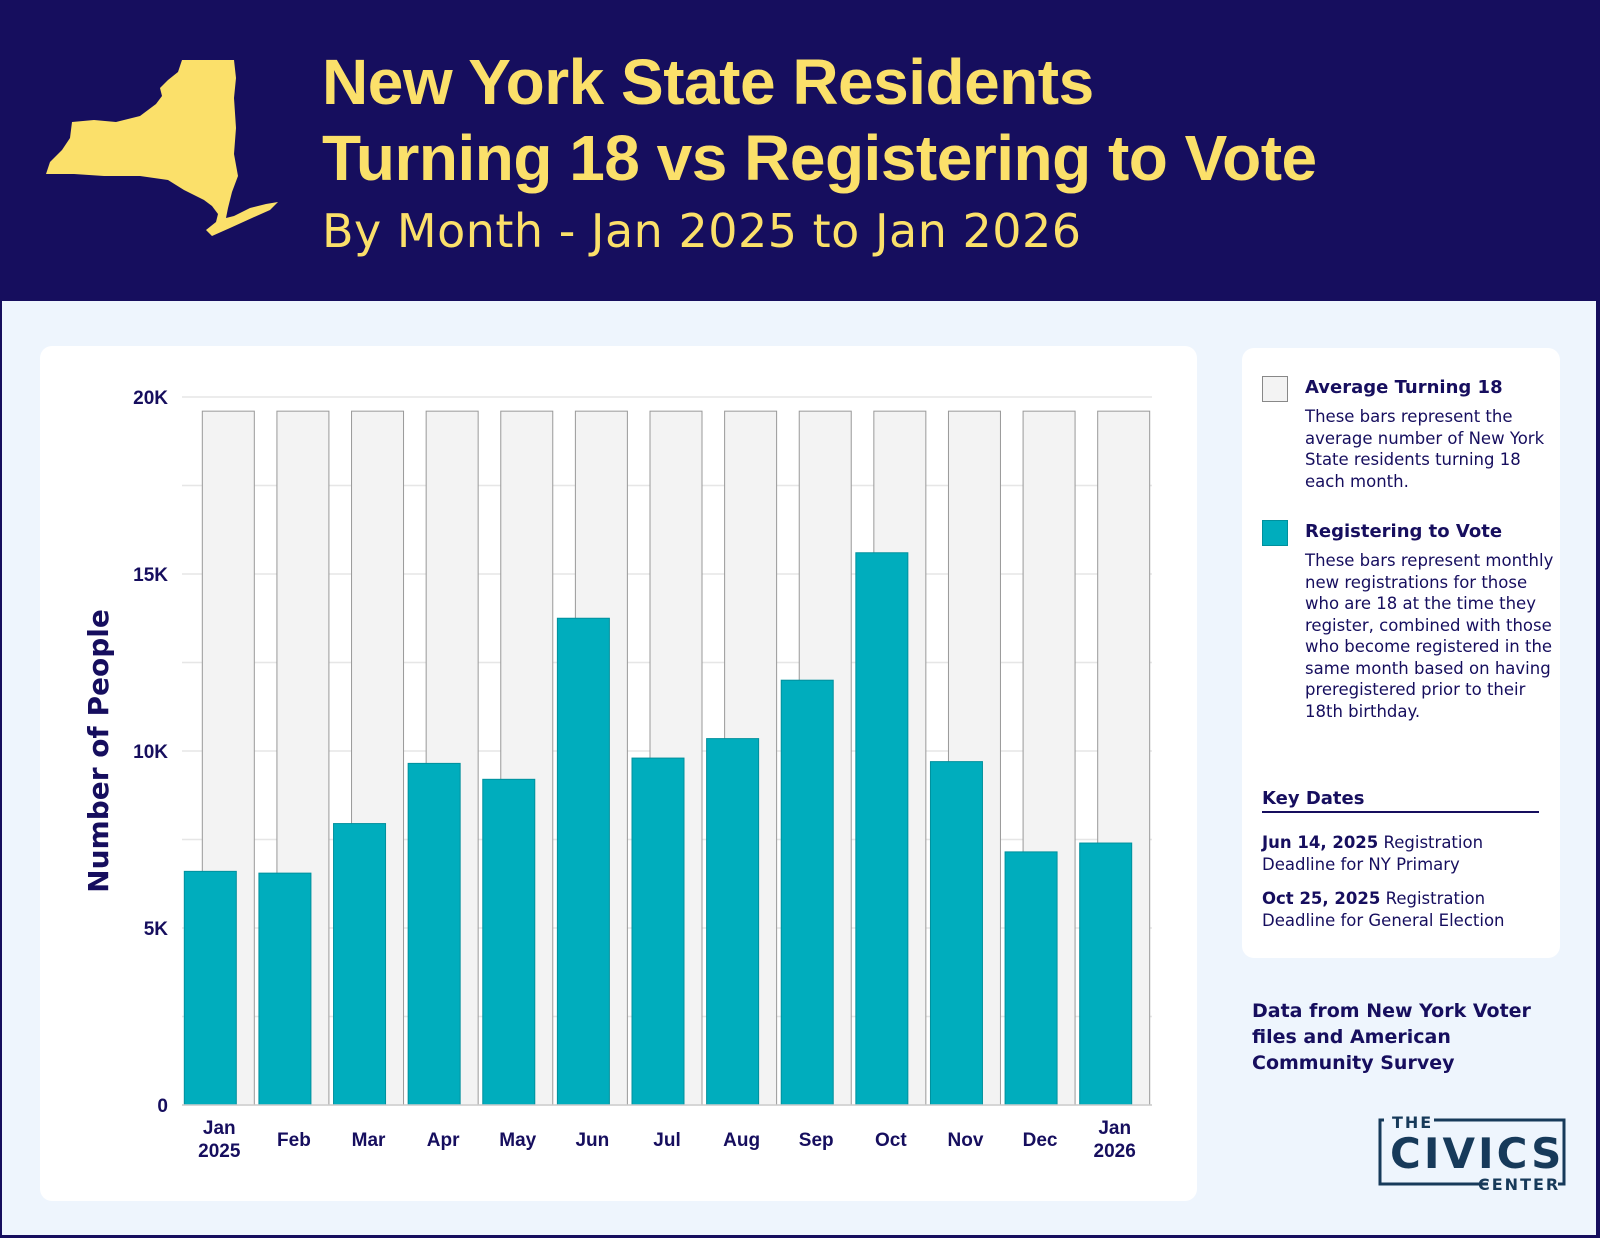 The height and width of the screenshot is (1238, 1600). What do you see at coordinates (98, 751) in the screenshot?
I see `y-axis-label: Number of People` at bounding box center [98, 751].